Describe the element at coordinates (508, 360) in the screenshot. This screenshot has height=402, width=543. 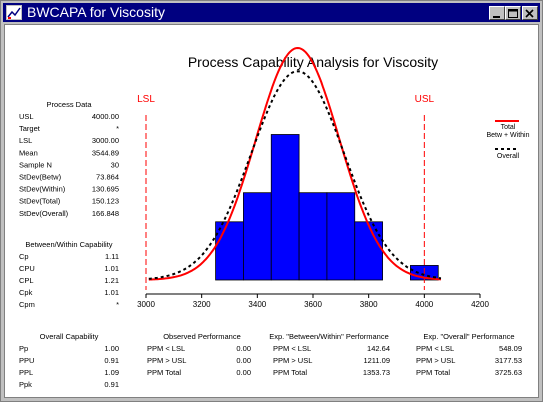
I see `exp-overall-value: 3177.53` at that location.